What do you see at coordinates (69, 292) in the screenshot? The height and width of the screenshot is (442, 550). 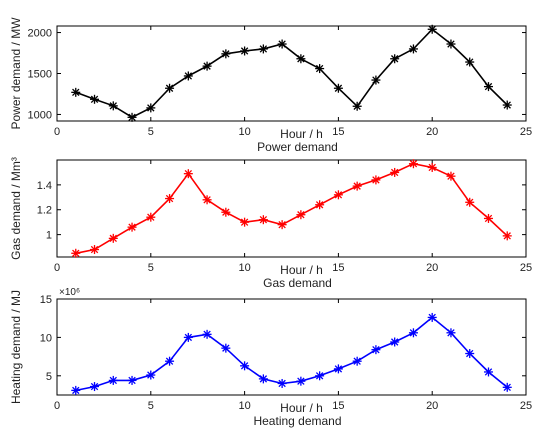 I see `y-exponent-label: ×10⁶` at bounding box center [69, 292].